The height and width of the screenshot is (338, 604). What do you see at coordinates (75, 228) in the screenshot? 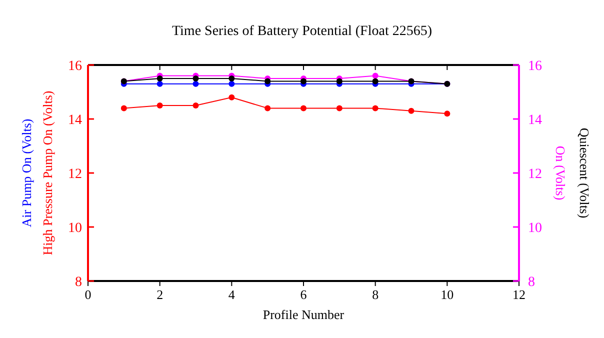
I see `y-tick-label: 10` at bounding box center [75, 228].